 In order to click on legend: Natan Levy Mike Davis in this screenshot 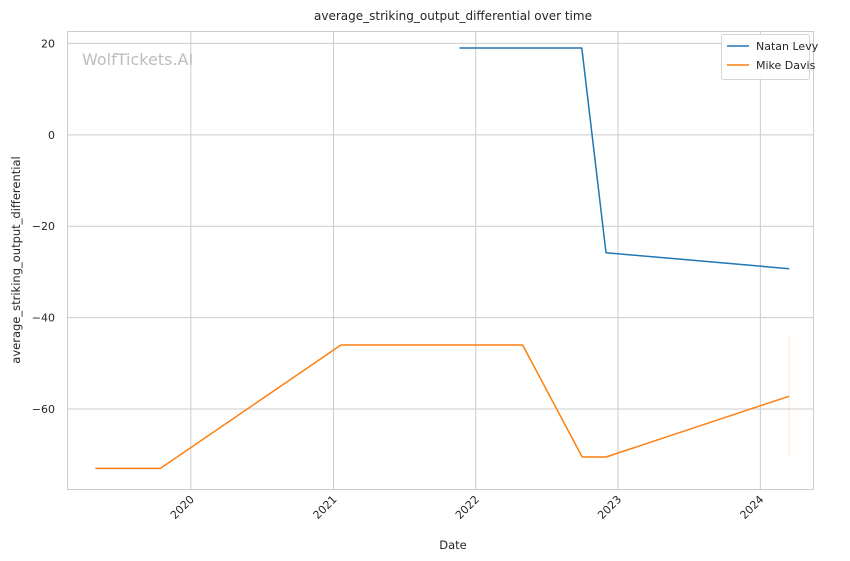, I will do `click(770, 57)`.